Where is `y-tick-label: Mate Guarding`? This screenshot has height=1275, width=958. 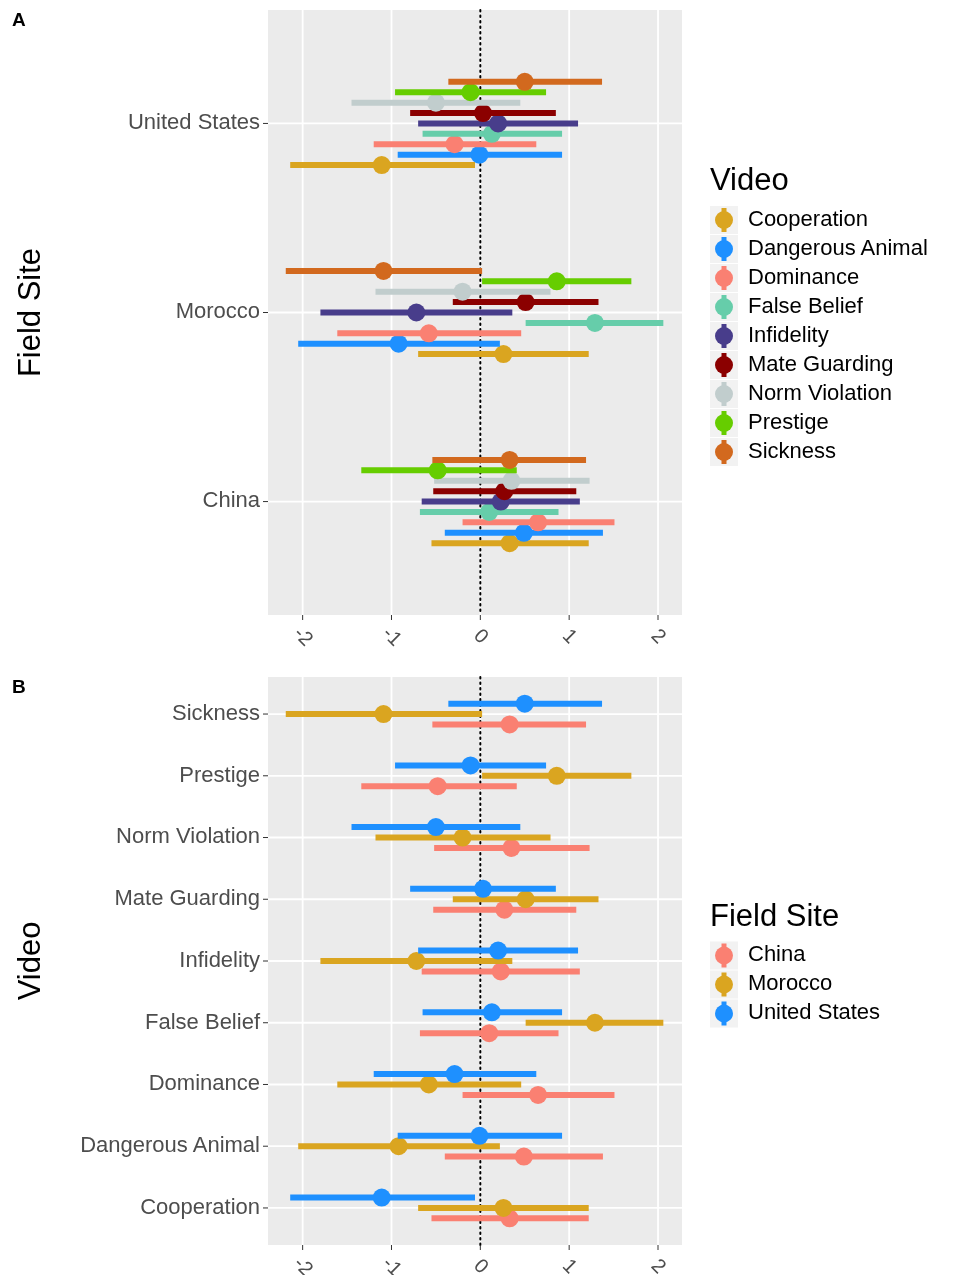 y-tick-label: Mate Guarding is located at coordinates (187, 898).